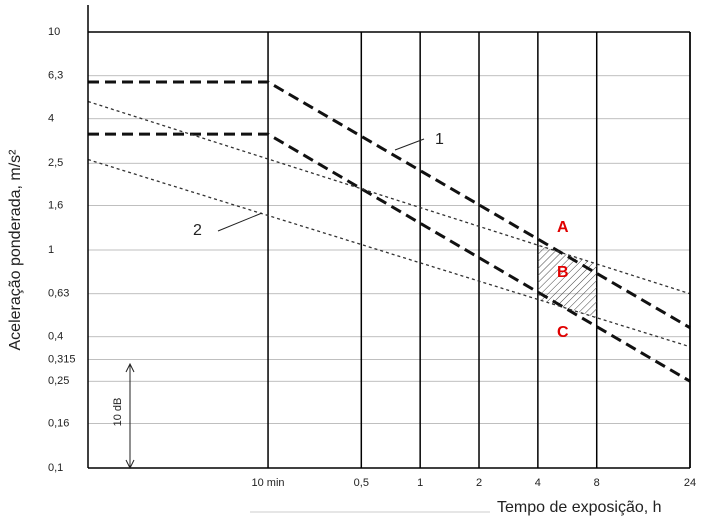 The height and width of the screenshot is (520, 706). I want to click on x-axis-title: Tempo de exposição, h, so click(579, 507).